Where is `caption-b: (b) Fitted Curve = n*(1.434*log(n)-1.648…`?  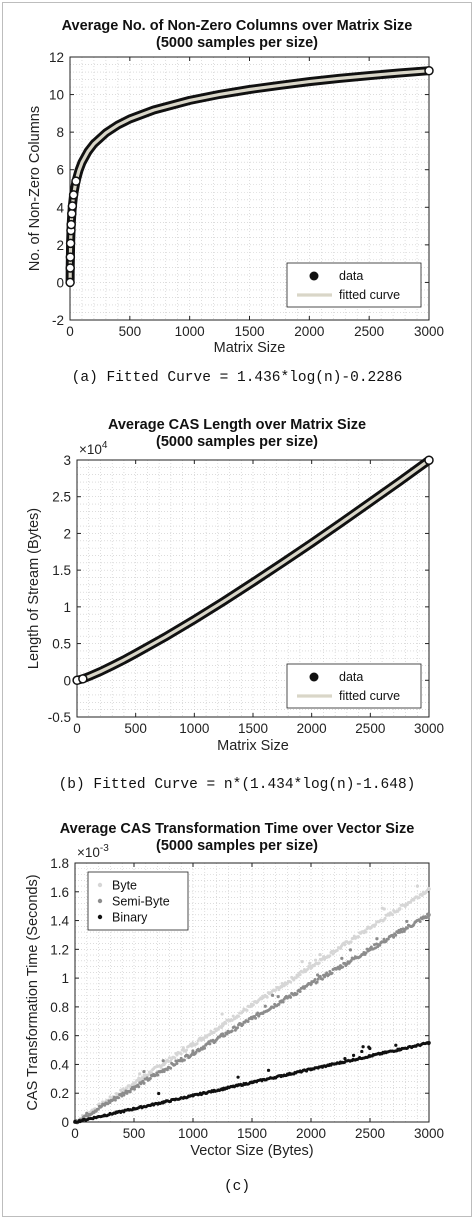 caption-b: (b) Fitted Curve = n*(1.434*log(n)-1.648… is located at coordinates (237, 785).